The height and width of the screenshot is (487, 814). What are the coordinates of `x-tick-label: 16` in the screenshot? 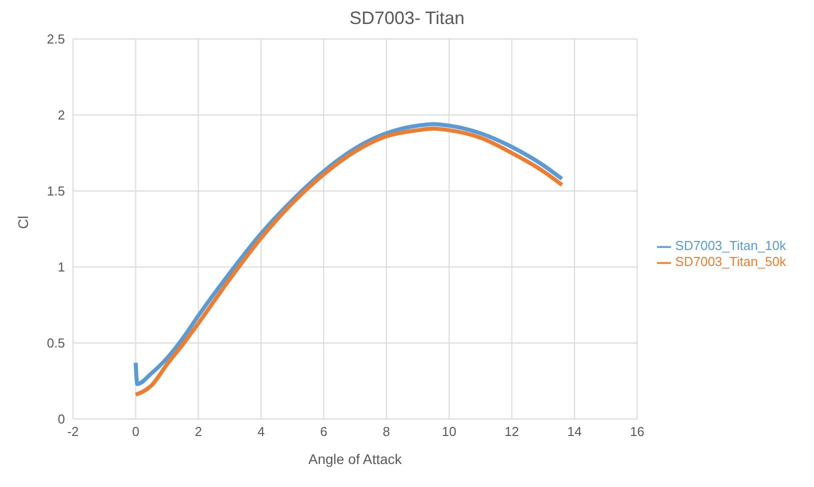 It's located at (637, 432).